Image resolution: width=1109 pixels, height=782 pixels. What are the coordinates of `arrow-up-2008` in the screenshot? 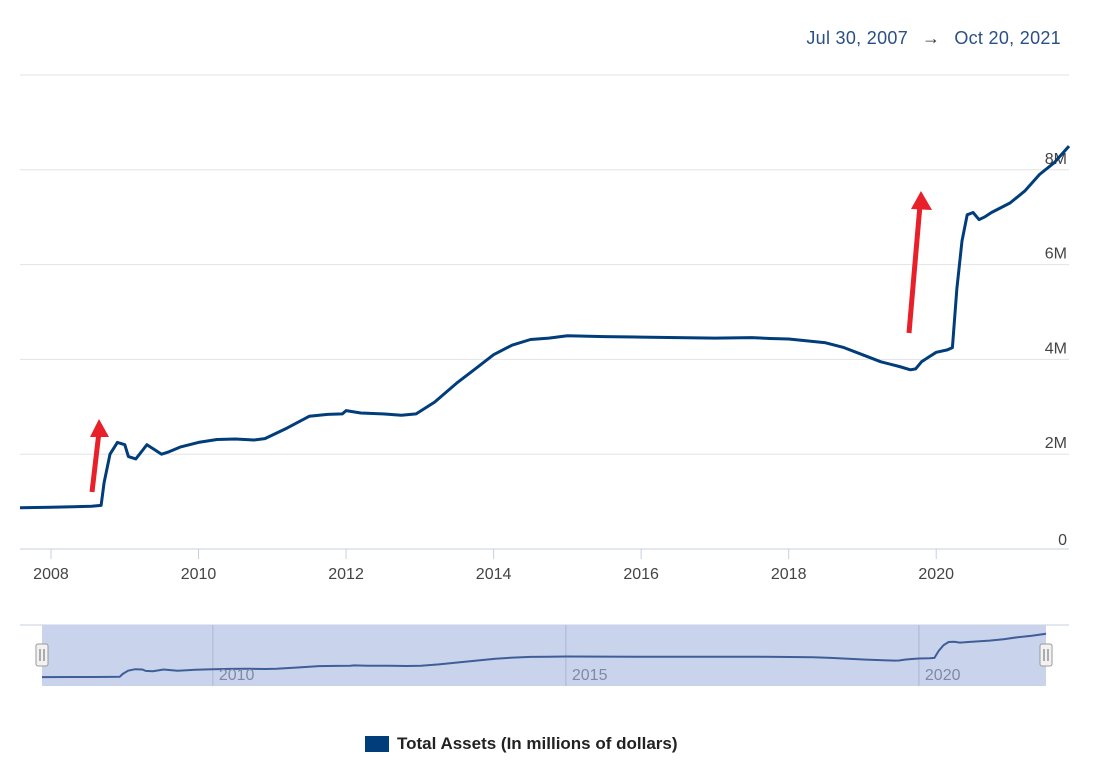 It's located at (95, 462).